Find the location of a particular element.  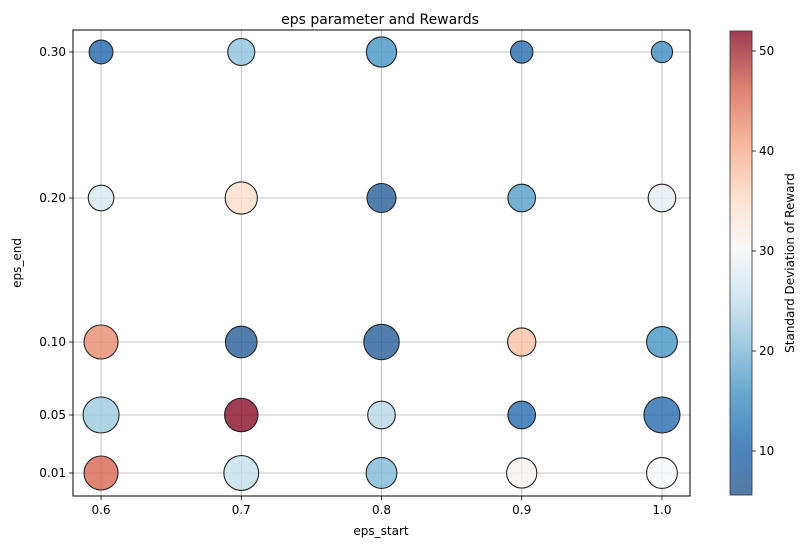

chart-title: eps parameter and Rewards is located at coordinates (380, 20).